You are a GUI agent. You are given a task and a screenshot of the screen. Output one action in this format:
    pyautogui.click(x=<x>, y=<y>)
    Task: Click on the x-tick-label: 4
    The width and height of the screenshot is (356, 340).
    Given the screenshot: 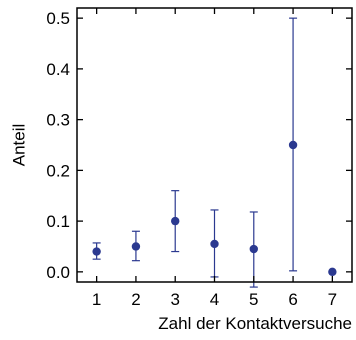 What is the action you would take?
    pyautogui.click(x=214, y=299)
    